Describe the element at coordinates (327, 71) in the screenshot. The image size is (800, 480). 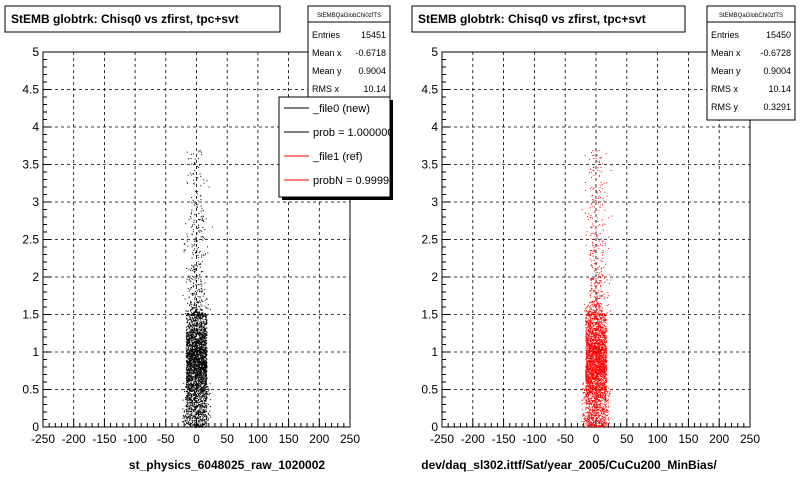
I see `stats-label: Mean y` at that location.